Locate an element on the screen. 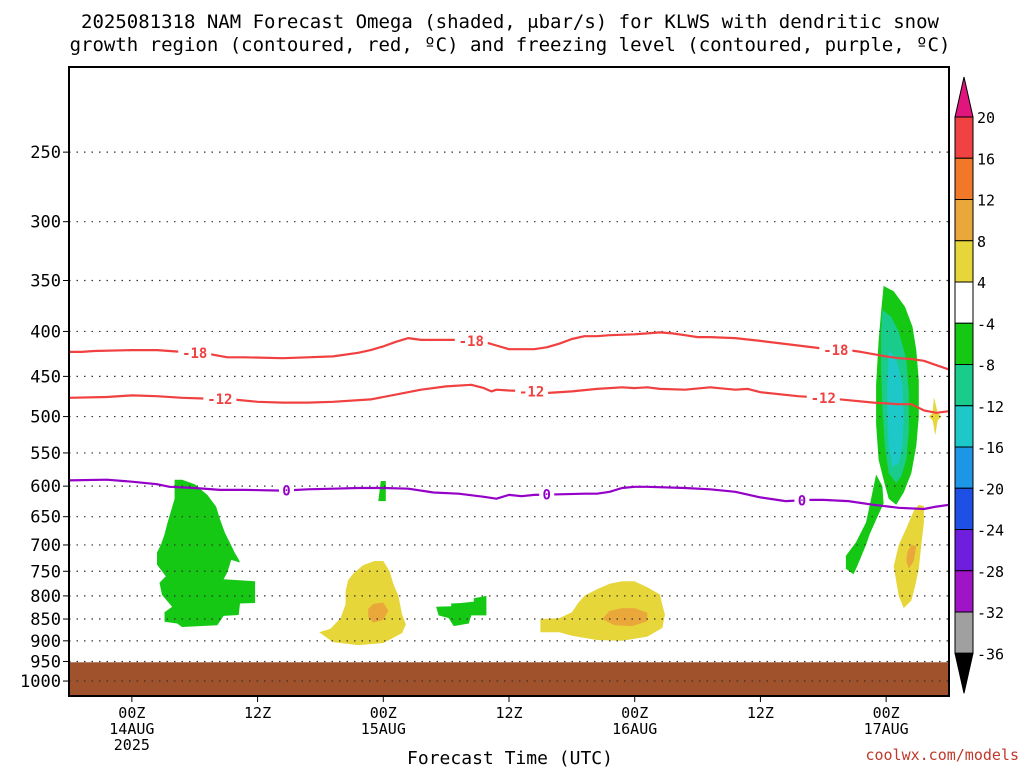 This screenshot has height=768, width=1024. y-tick-label-750: 750 is located at coordinates (45, 572).